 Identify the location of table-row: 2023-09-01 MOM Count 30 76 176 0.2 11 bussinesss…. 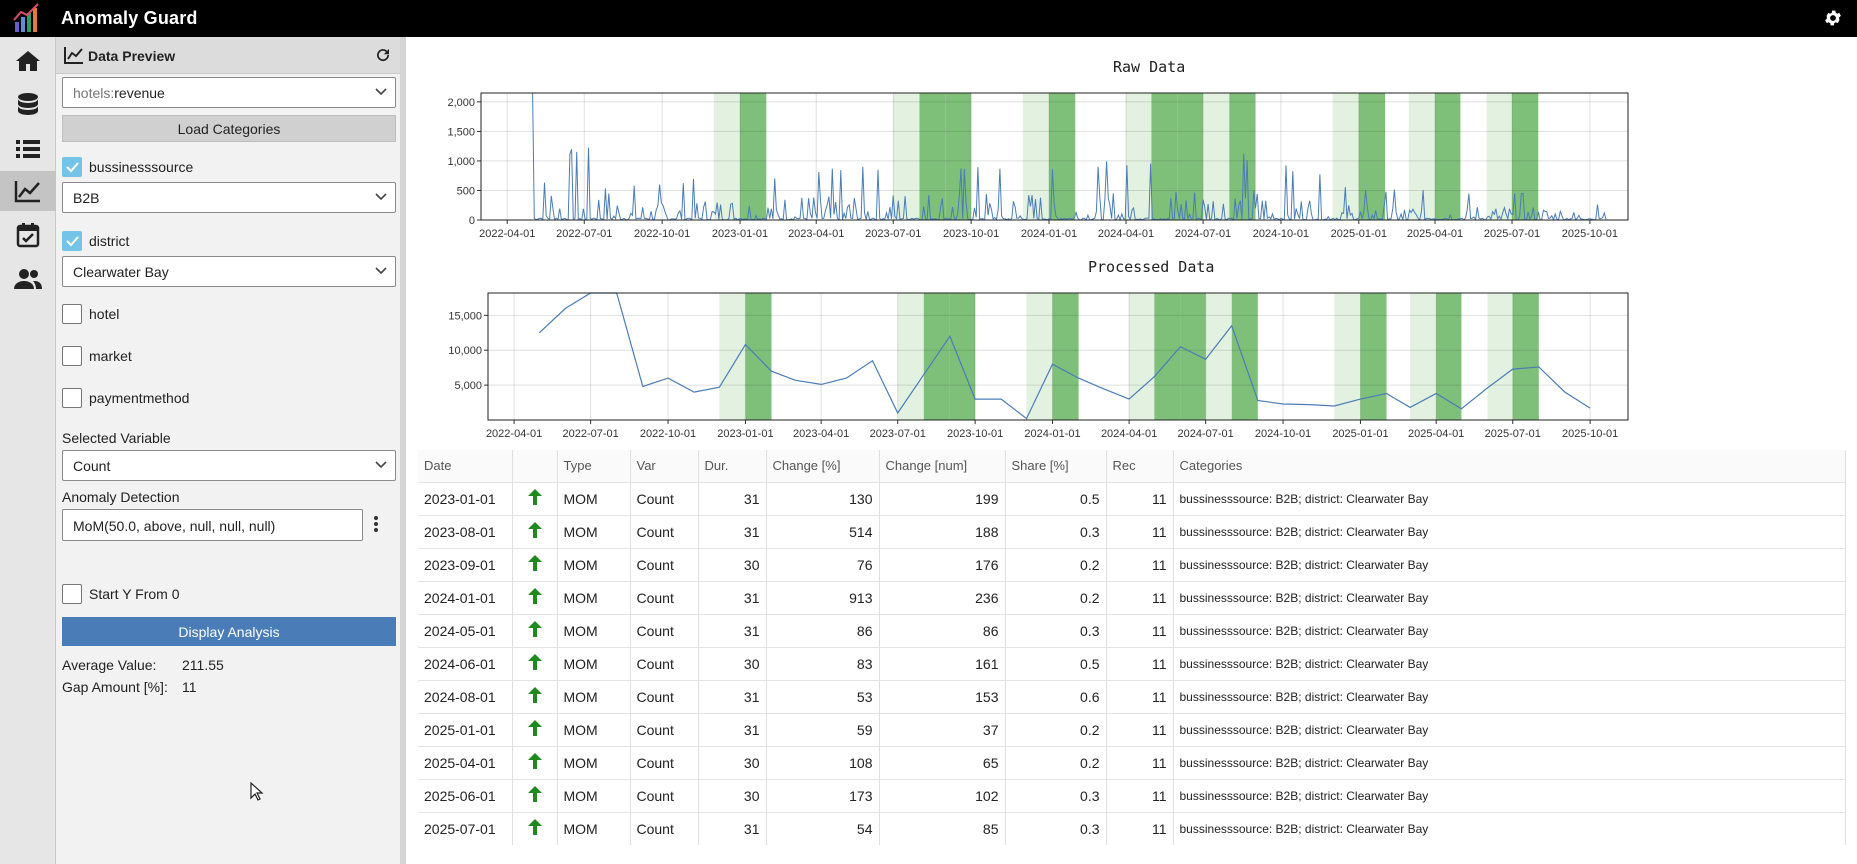
(1132, 564).